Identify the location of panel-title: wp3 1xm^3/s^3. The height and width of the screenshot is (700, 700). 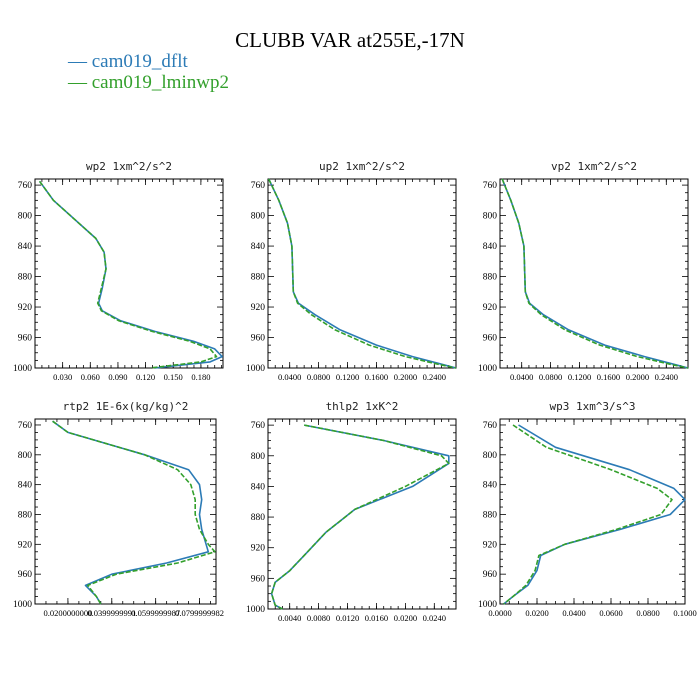
(592, 406).